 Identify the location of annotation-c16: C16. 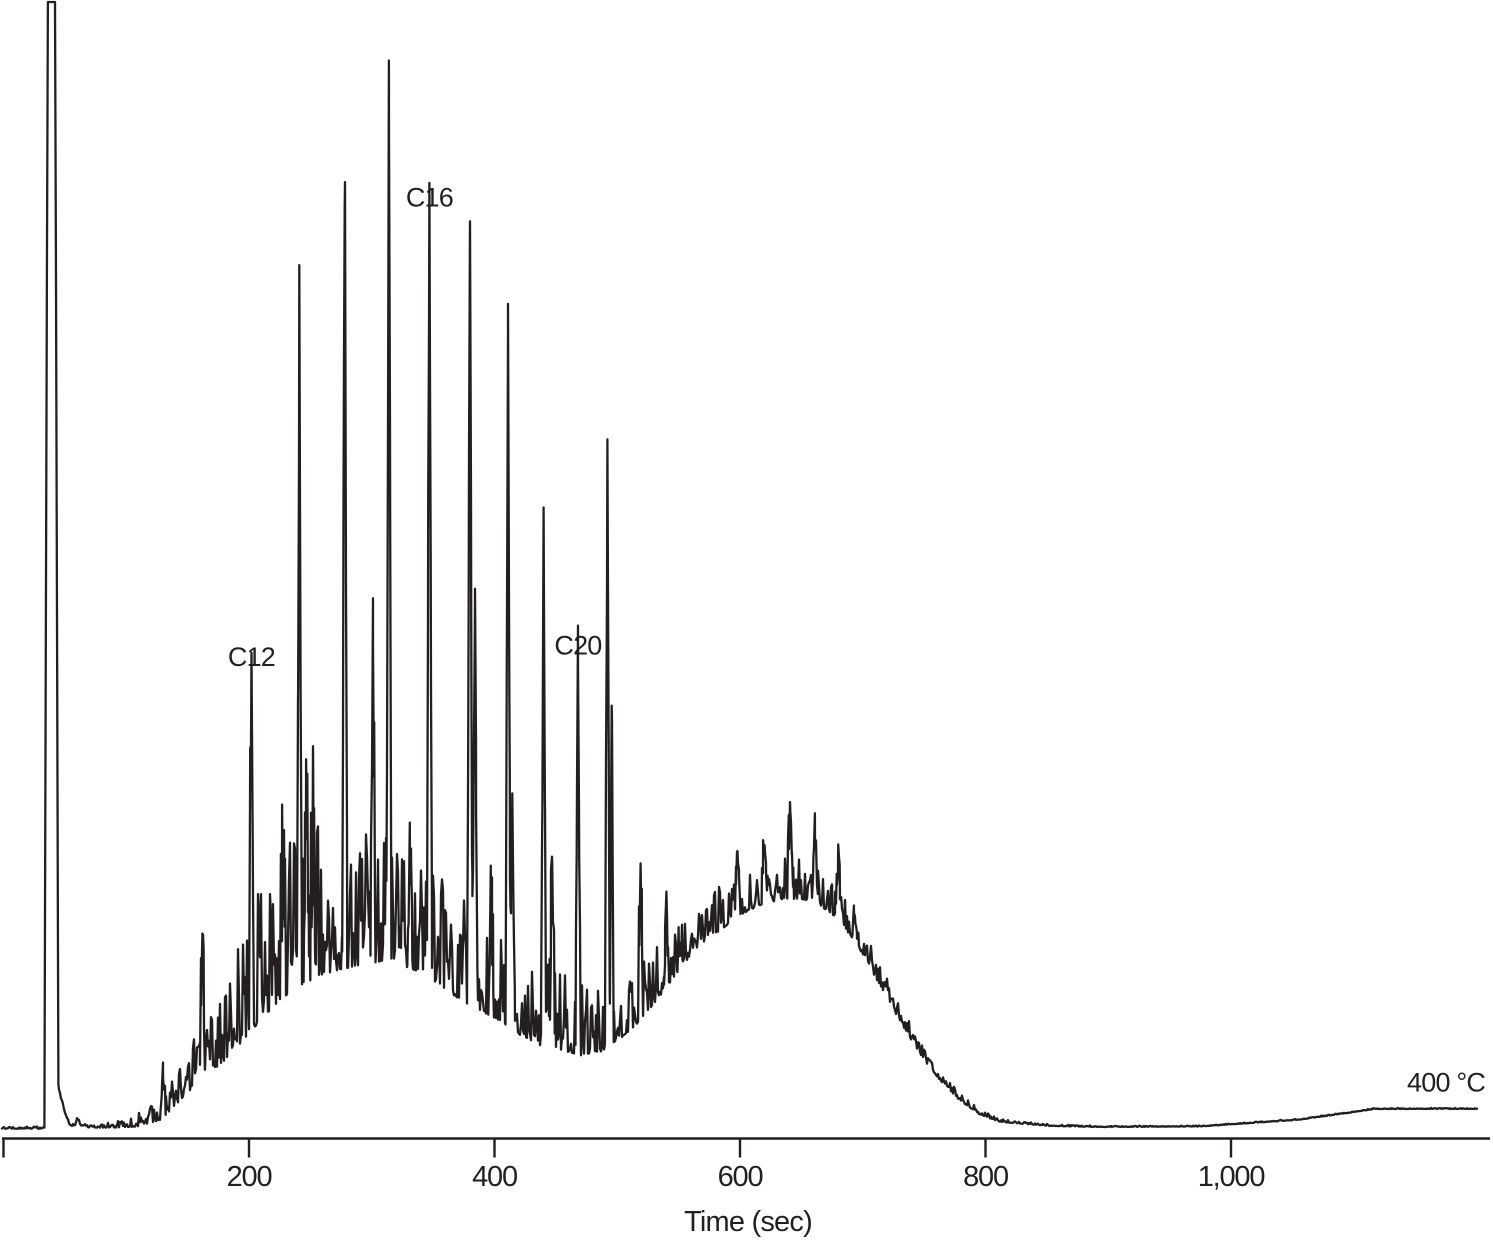
(429, 197).